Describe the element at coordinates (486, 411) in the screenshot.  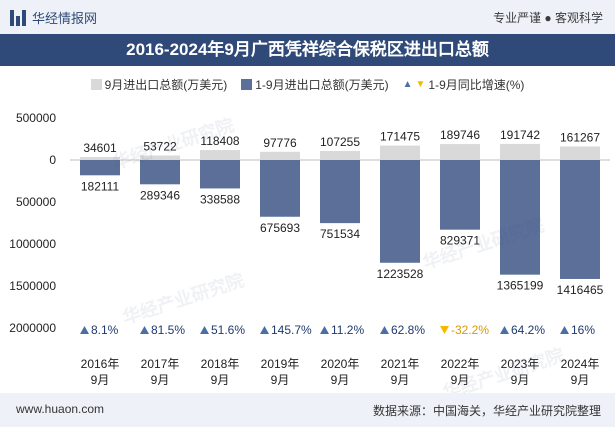
I see `footer-source: 数据来源：中国海关，华经产业研究院整理` at that location.